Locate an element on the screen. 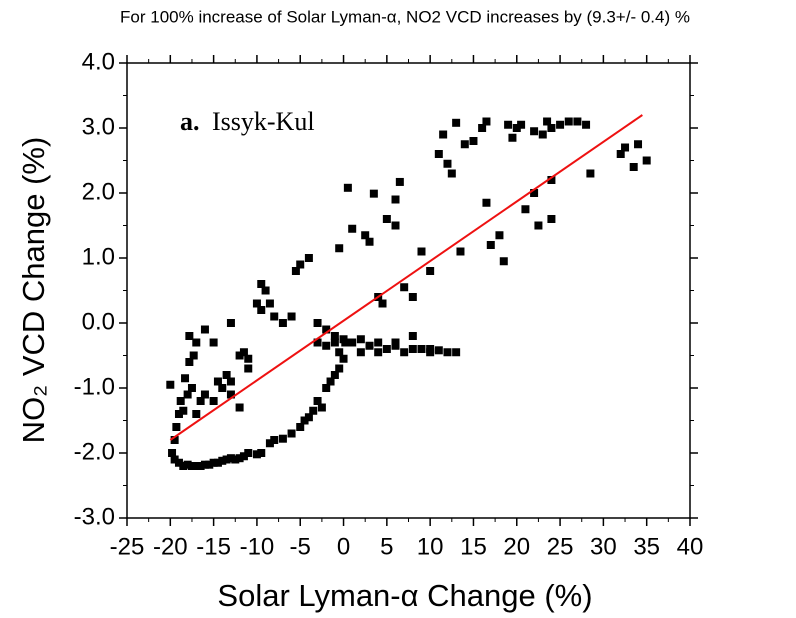  y-tick-label: 2.0 is located at coordinates (98, 191).